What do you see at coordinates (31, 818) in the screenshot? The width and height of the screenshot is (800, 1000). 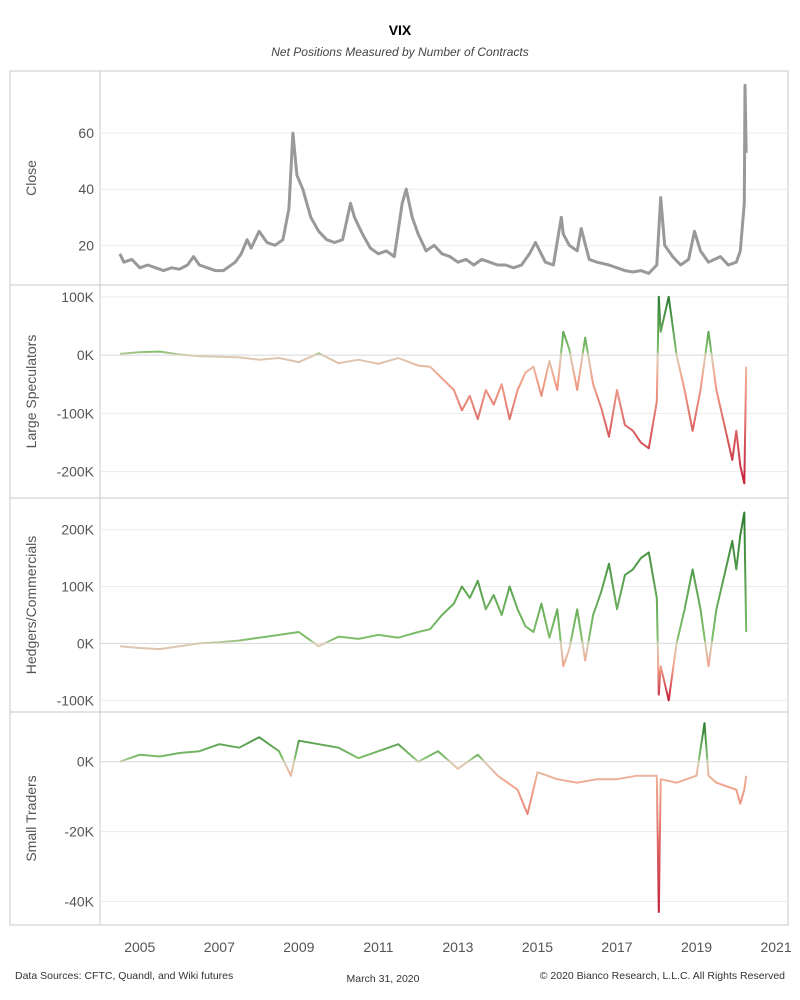 I see `y-axis-label: Small Traders` at bounding box center [31, 818].